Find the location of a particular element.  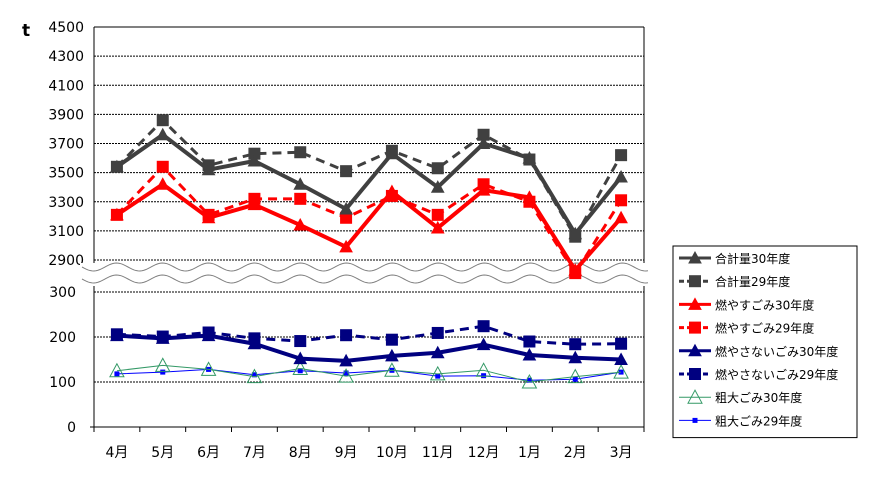

y-tick-label: 200 is located at coordinates (62, 338).